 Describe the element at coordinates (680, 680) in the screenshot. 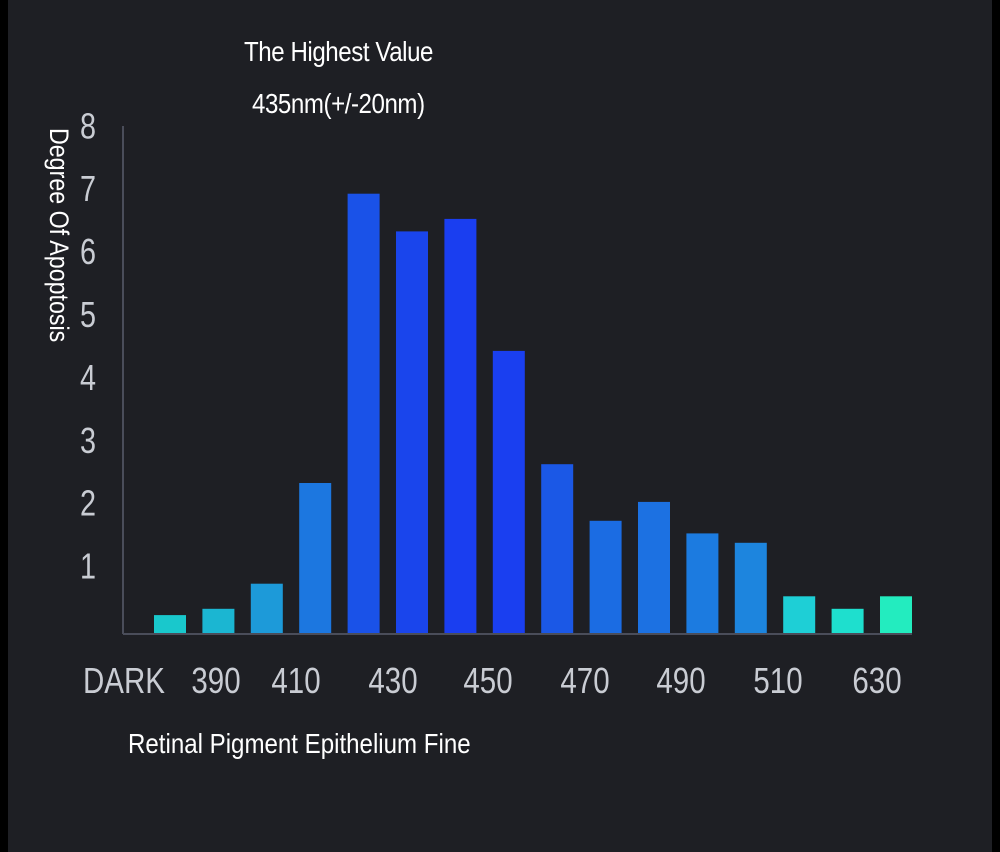

I see `x-tick-label: 490` at that location.